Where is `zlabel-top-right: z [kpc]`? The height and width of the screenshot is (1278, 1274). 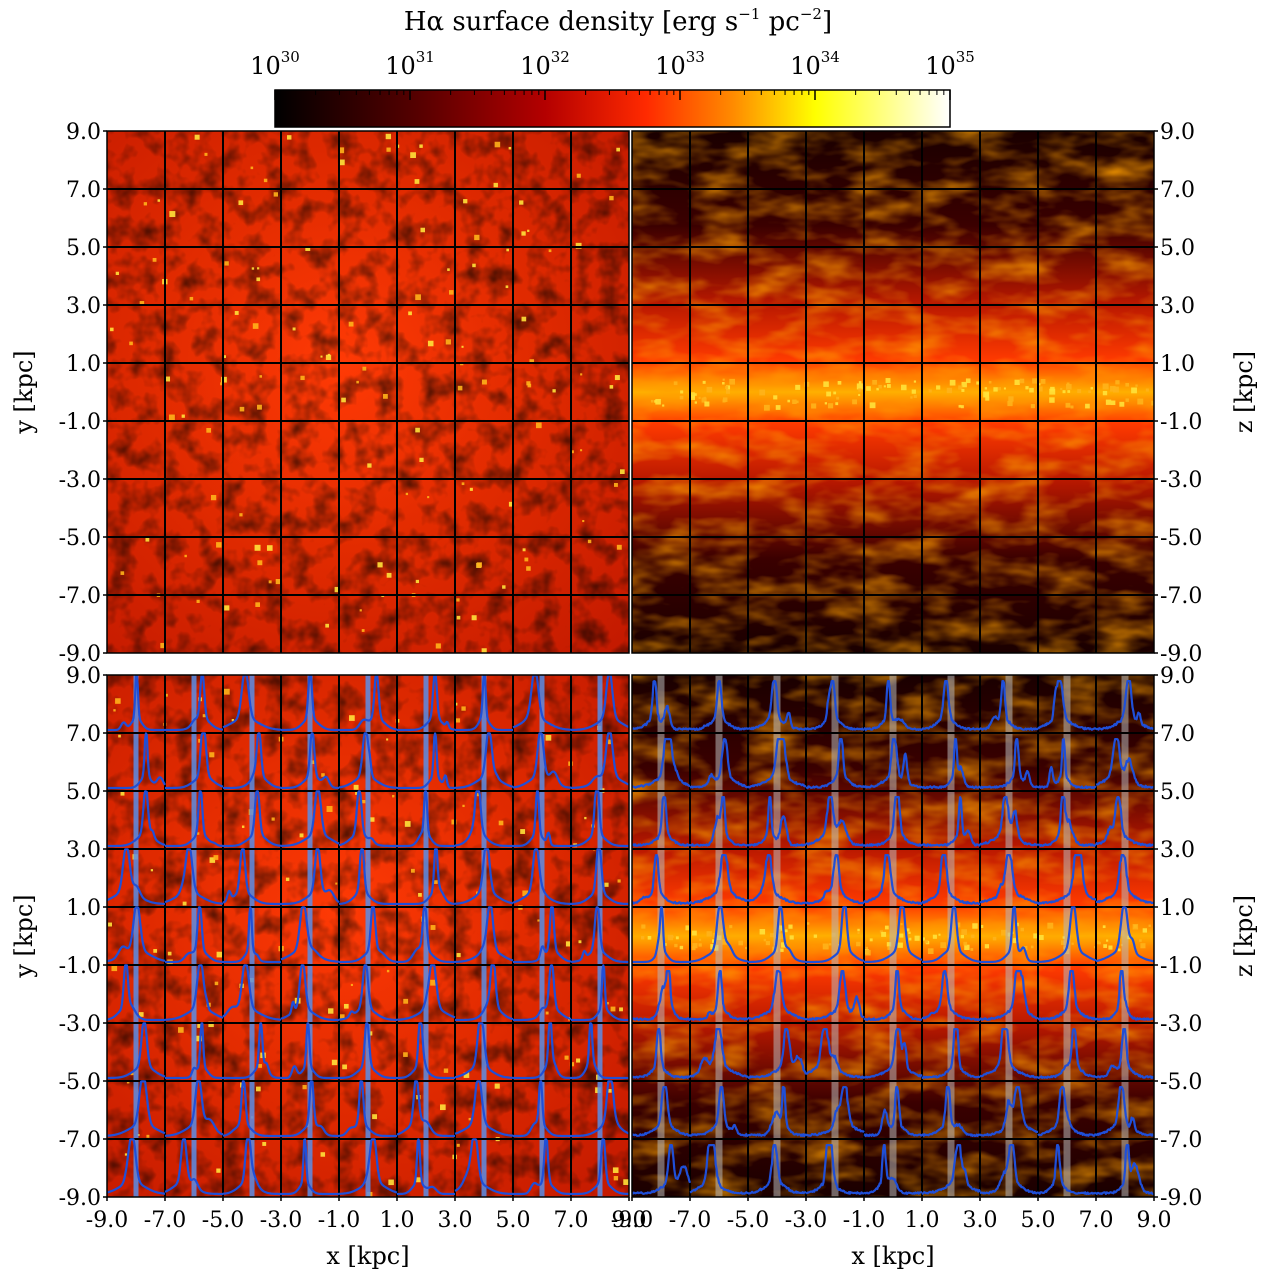
zlabel-top-right: z [kpc] is located at coordinates (1244, 392).